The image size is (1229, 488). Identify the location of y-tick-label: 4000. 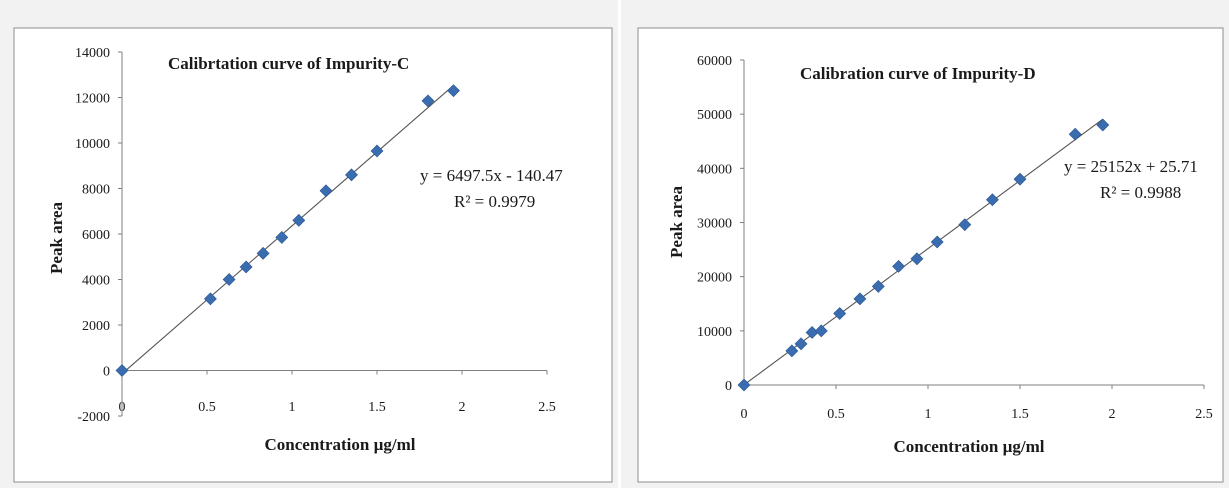
(96, 281).